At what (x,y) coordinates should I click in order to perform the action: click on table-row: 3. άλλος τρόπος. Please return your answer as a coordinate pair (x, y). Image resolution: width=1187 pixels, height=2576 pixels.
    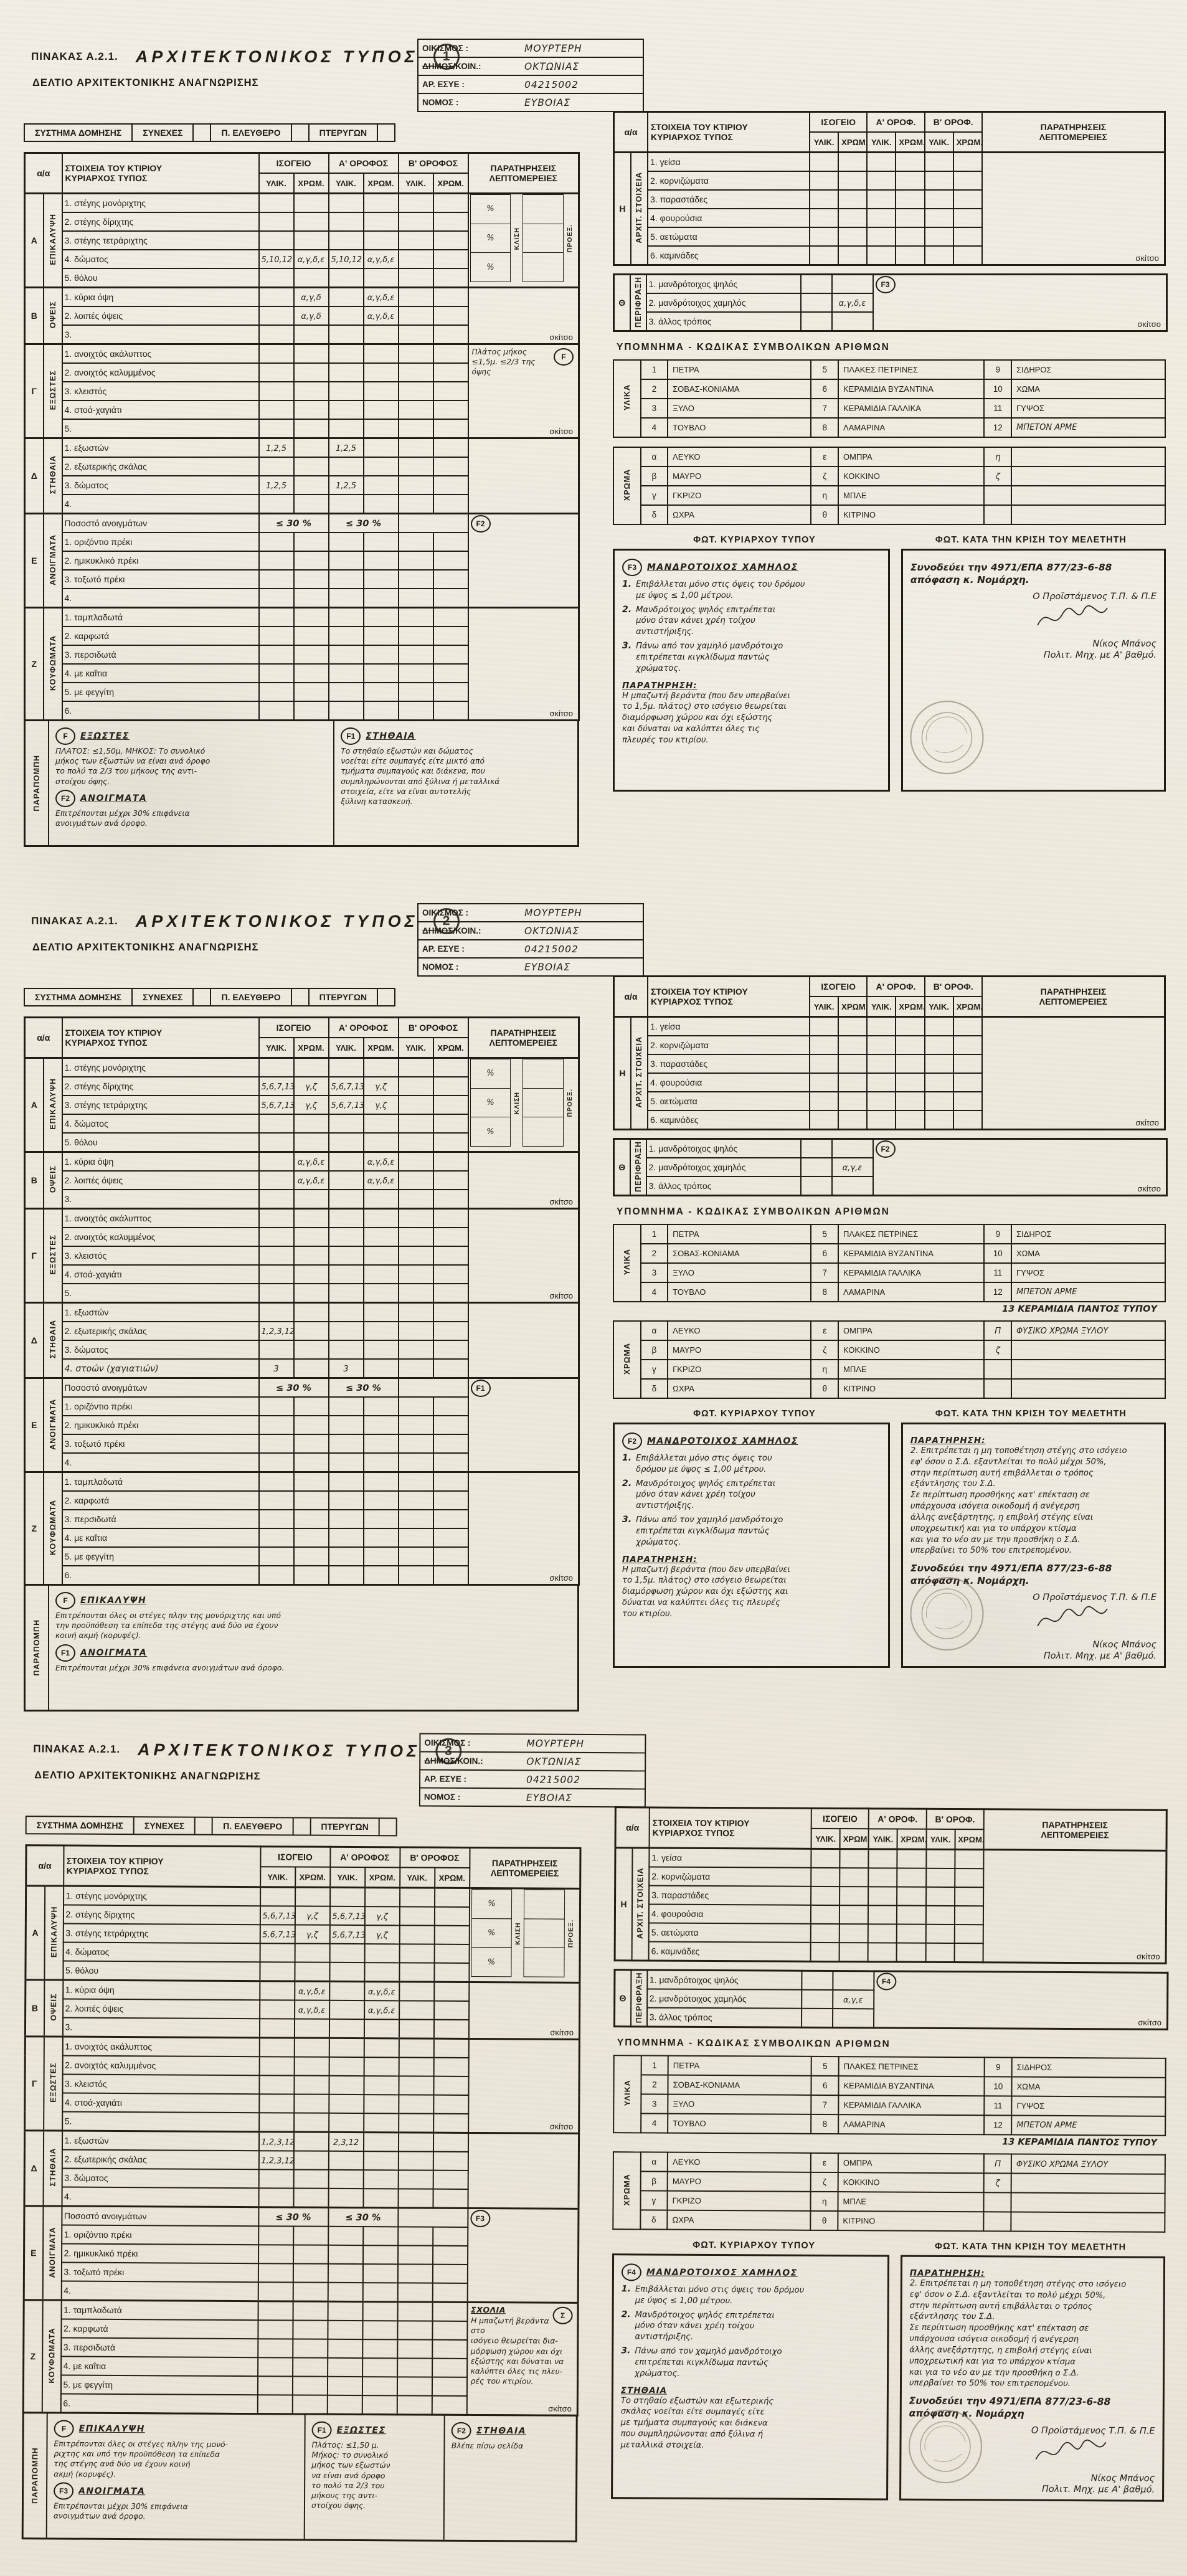
    Looking at the image, I should click on (890, 1186).